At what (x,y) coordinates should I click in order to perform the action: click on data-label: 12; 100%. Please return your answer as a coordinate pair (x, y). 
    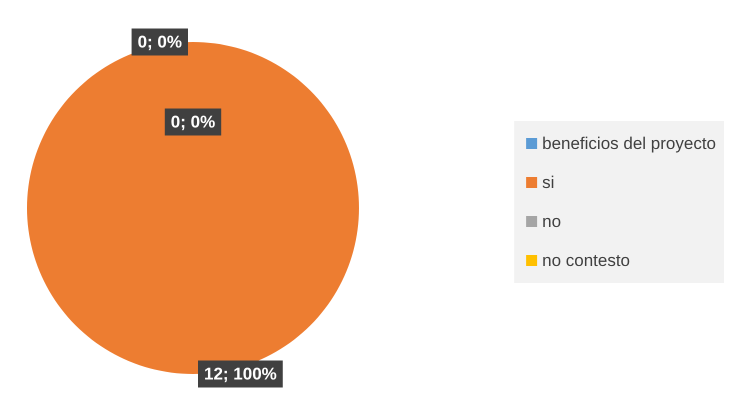
    Looking at the image, I should click on (240, 374).